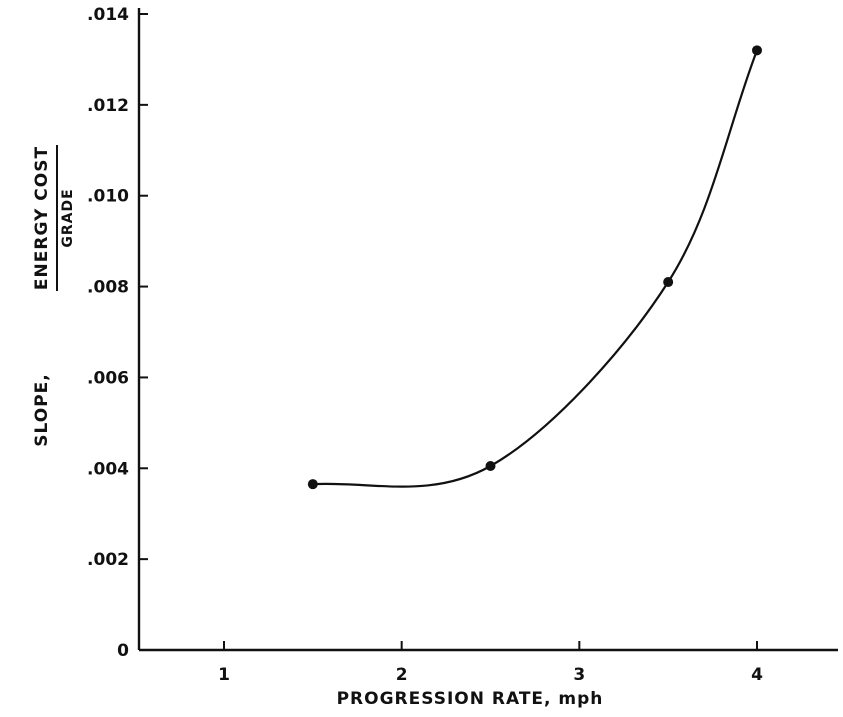 This screenshot has width=843, height=717. I want to click on x-tick-label: 3, so click(579, 675).